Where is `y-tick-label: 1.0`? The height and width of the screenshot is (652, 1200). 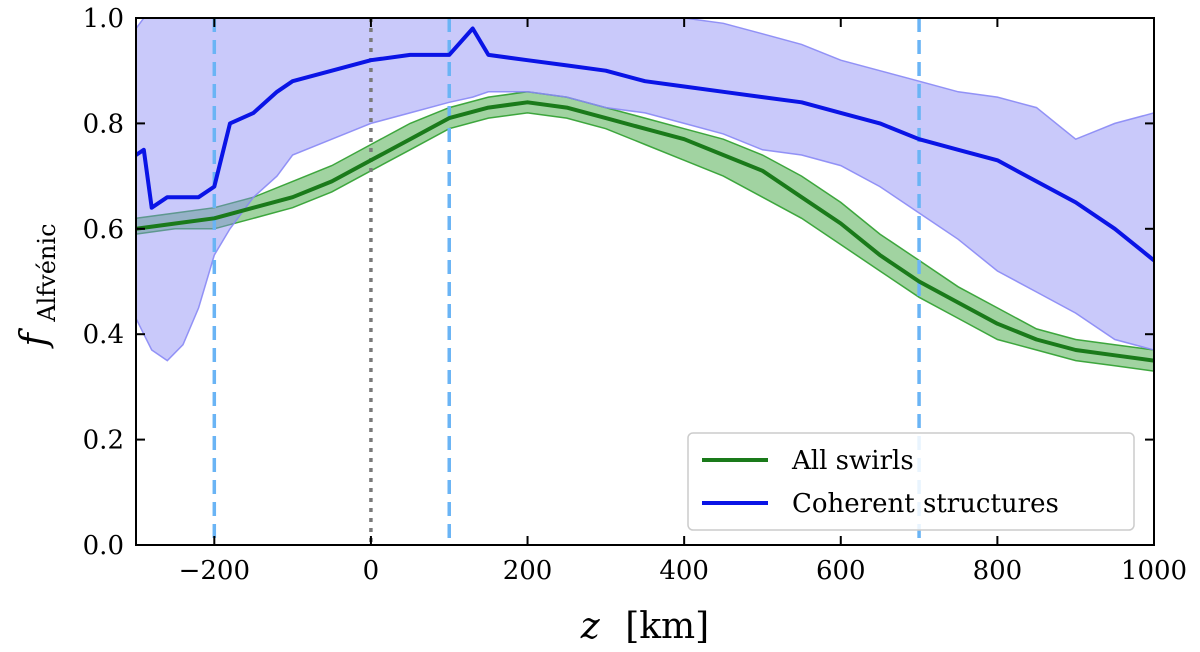
y-tick-label: 1.0 is located at coordinates (103, 19).